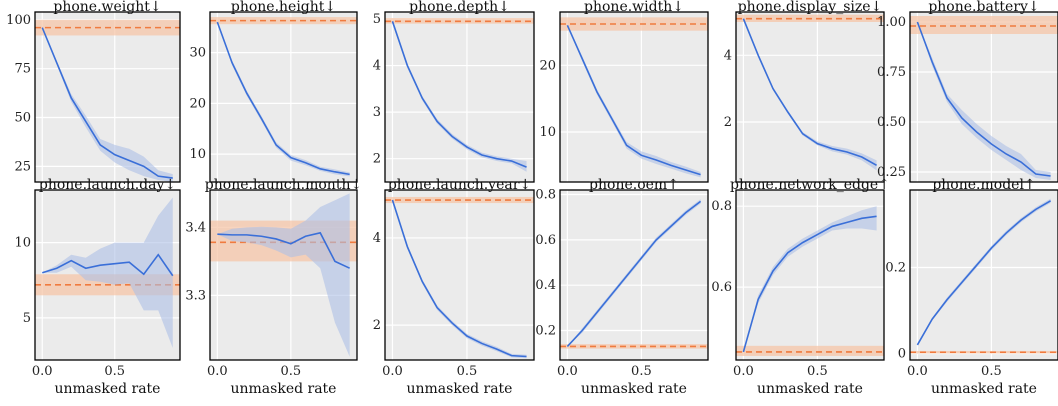 The image size is (1058, 406). Describe the element at coordinates (18, 20) in the screenshot. I see `y-tick-label: 100` at that location.